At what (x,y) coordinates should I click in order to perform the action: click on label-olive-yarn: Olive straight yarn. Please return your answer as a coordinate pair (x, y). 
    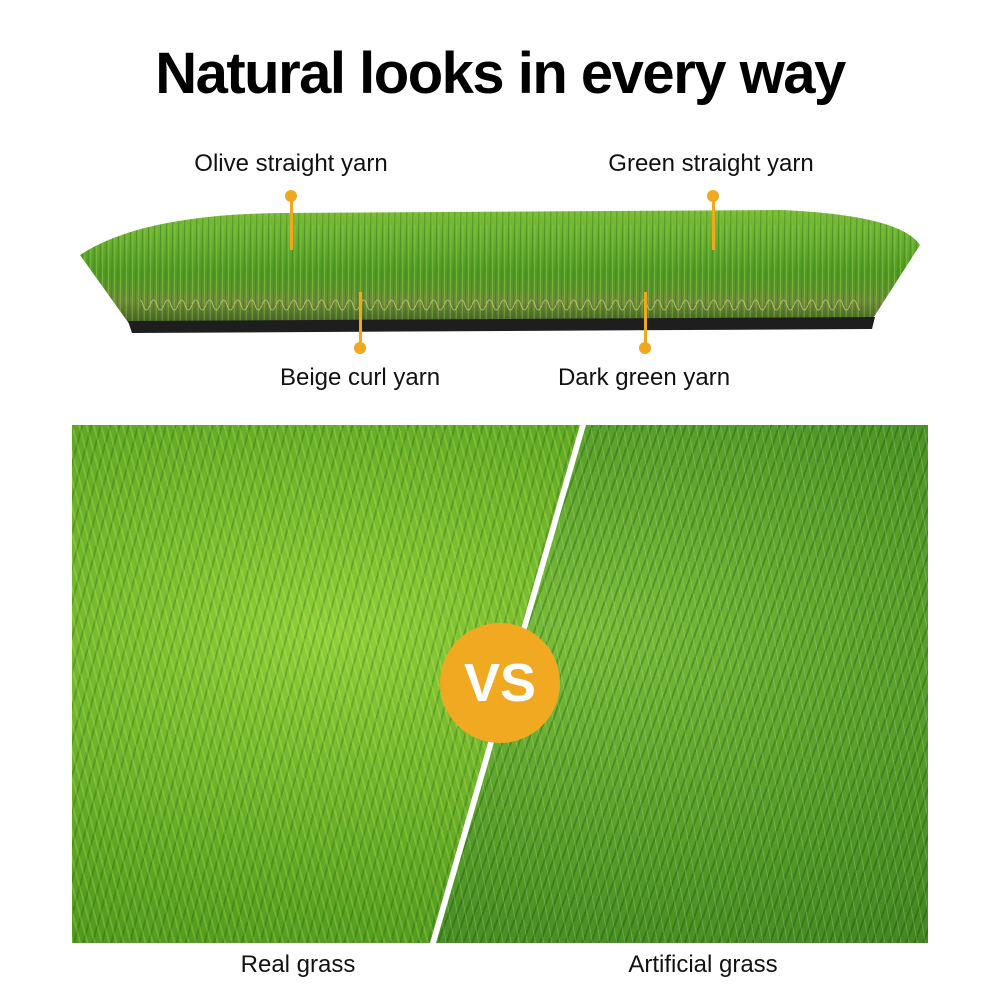
    Looking at the image, I should click on (291, 163).